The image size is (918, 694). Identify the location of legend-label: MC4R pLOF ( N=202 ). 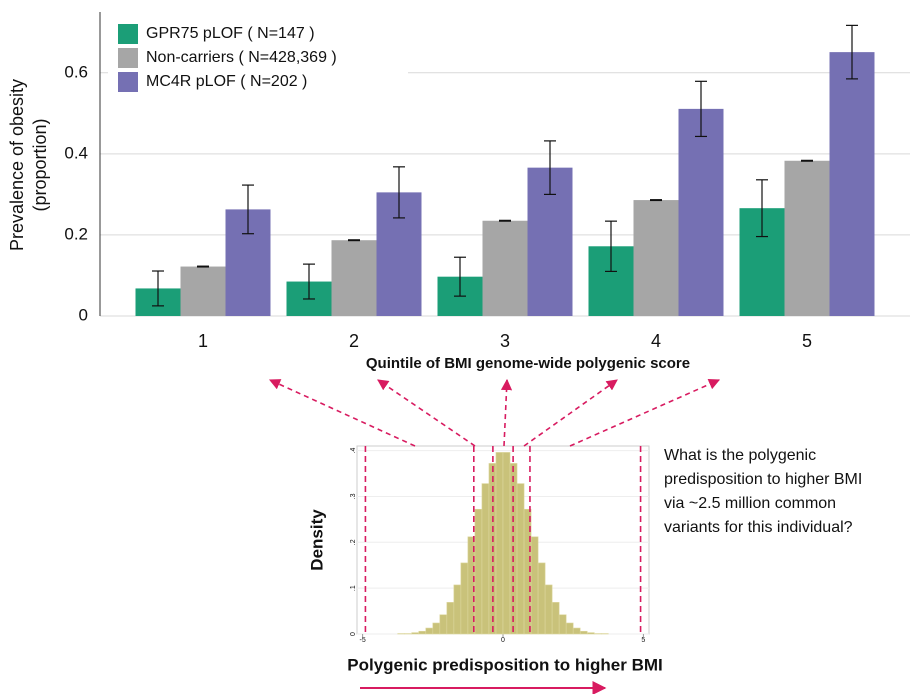
(226, 81).